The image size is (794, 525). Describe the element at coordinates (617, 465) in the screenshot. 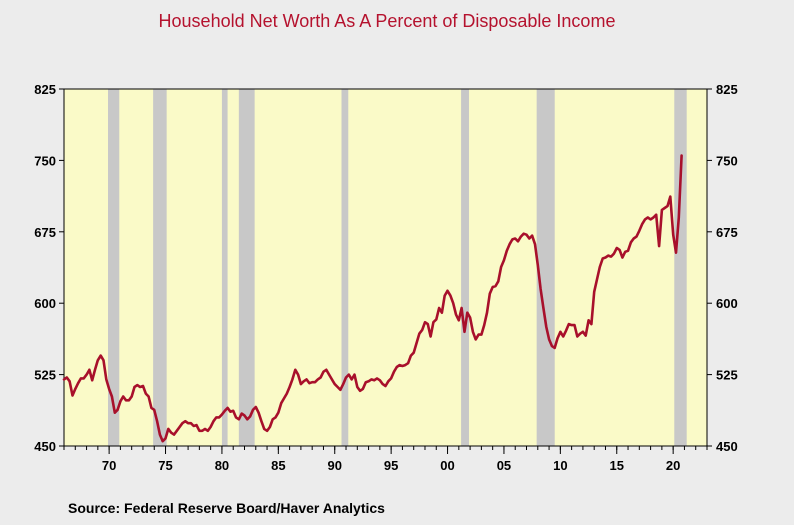

I see `x-tick-label-15: 15` at that location.